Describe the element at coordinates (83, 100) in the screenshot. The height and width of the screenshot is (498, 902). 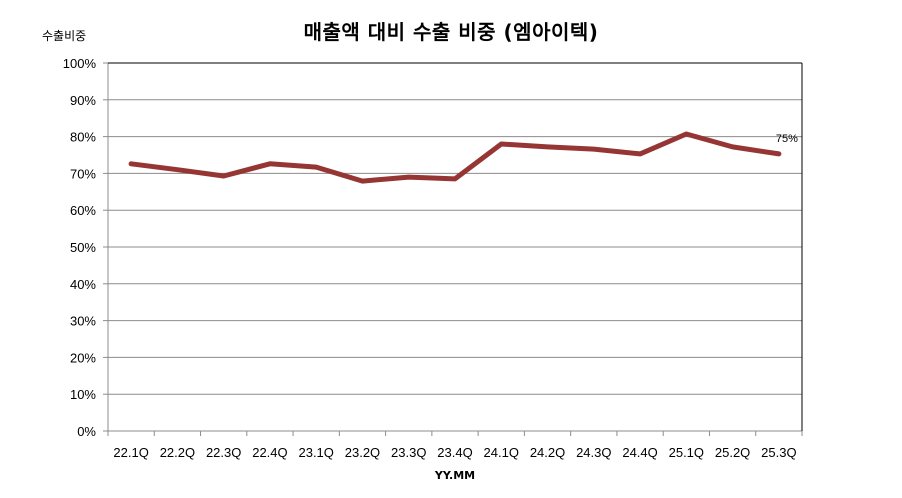
I see `y-tick-label: 90%` at that location.